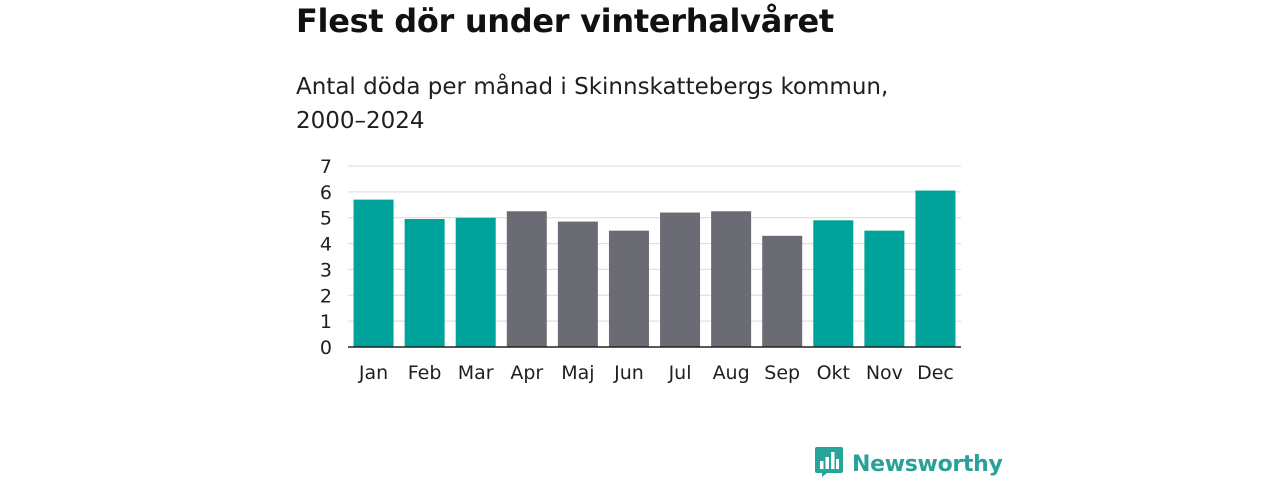  I want to click on x-tick-label: Jul, so click(680, 373).